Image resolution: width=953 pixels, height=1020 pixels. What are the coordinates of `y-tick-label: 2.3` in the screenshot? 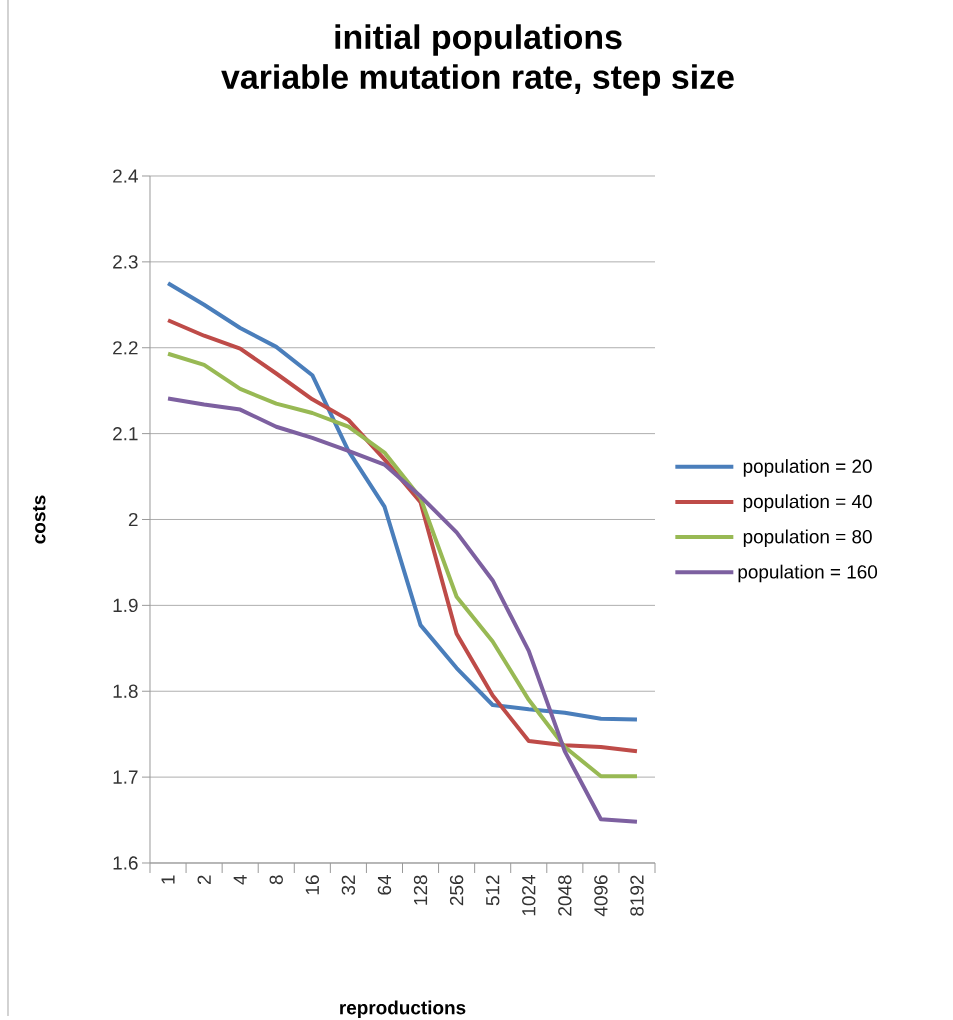 It's located at (125, 262).